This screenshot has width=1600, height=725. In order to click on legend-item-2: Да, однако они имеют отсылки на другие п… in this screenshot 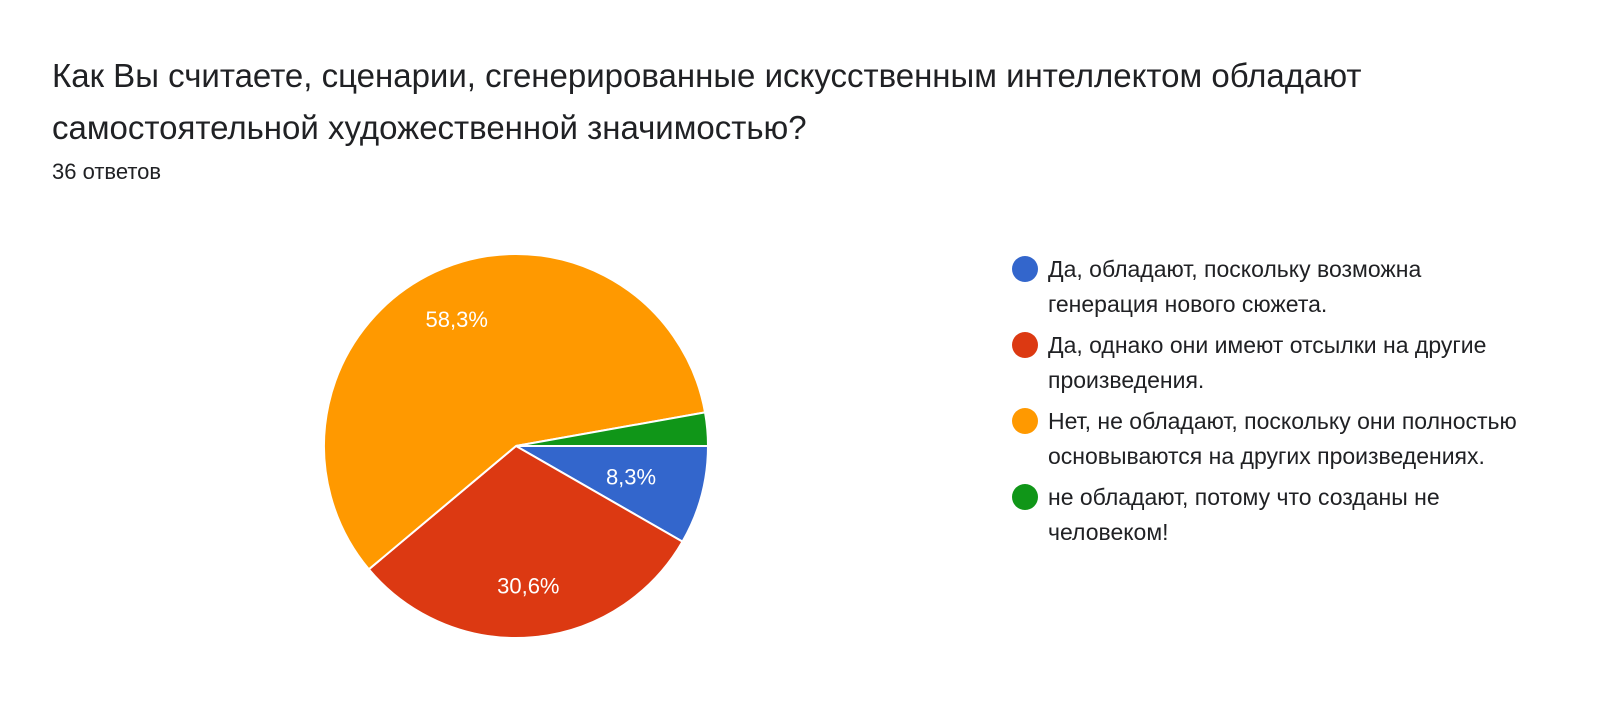, I will do `click(1272, 363)`.